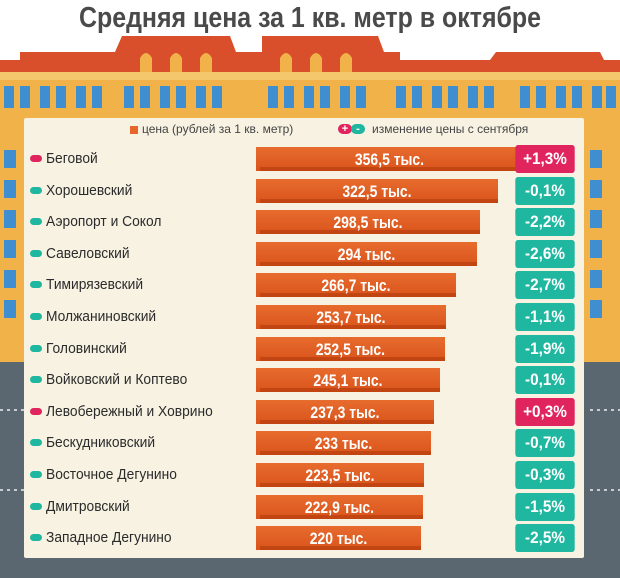  Describe the element at coordinates (545, 285) in the screenshot. I see `change-badge: -2,7%` at that location.